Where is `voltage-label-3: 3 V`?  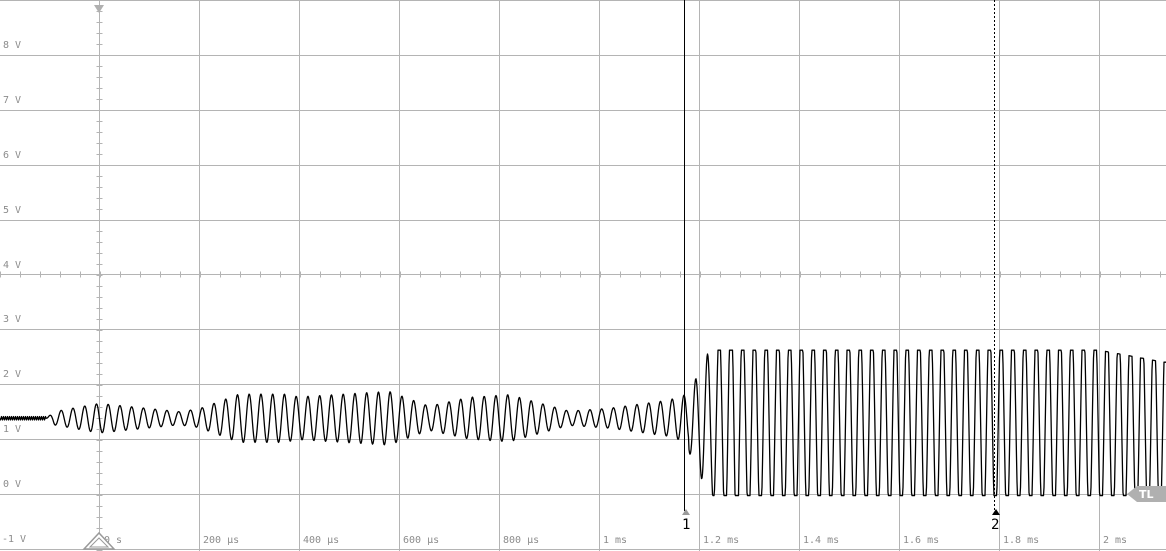 voltage-label-3: 3 V is located at coordinates (12, 319).